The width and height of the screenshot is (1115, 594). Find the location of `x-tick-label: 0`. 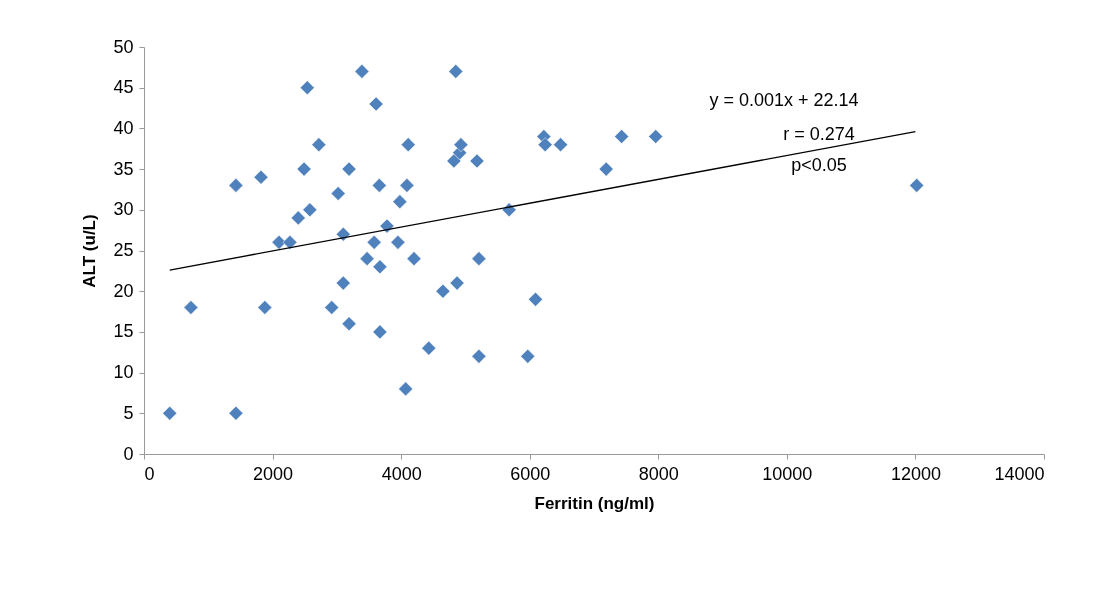

x-tick-label: 0 is located at coordinates (149, 473).